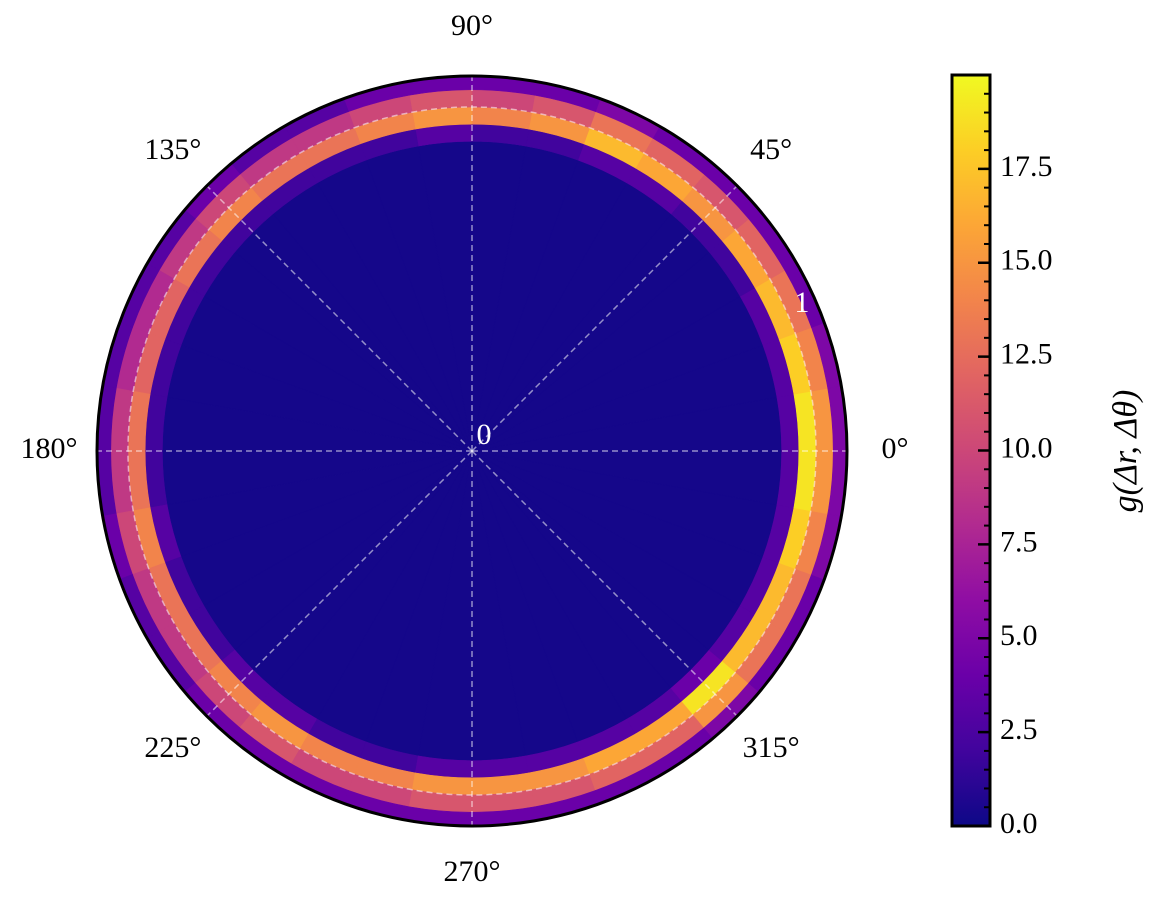 The width and height of the screenshot is (1159, 904). Describe the element at coordinates (472, 25) in the screenshot. I see `theta-tick-label: 90°` at that location.